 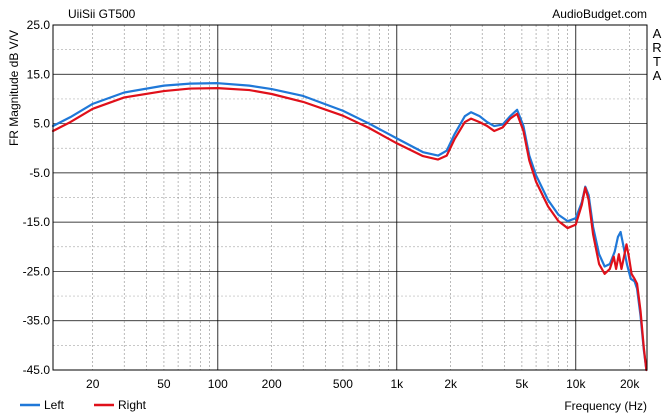 I want to click on legend-label-right: Right, so click(x=132, y=405).